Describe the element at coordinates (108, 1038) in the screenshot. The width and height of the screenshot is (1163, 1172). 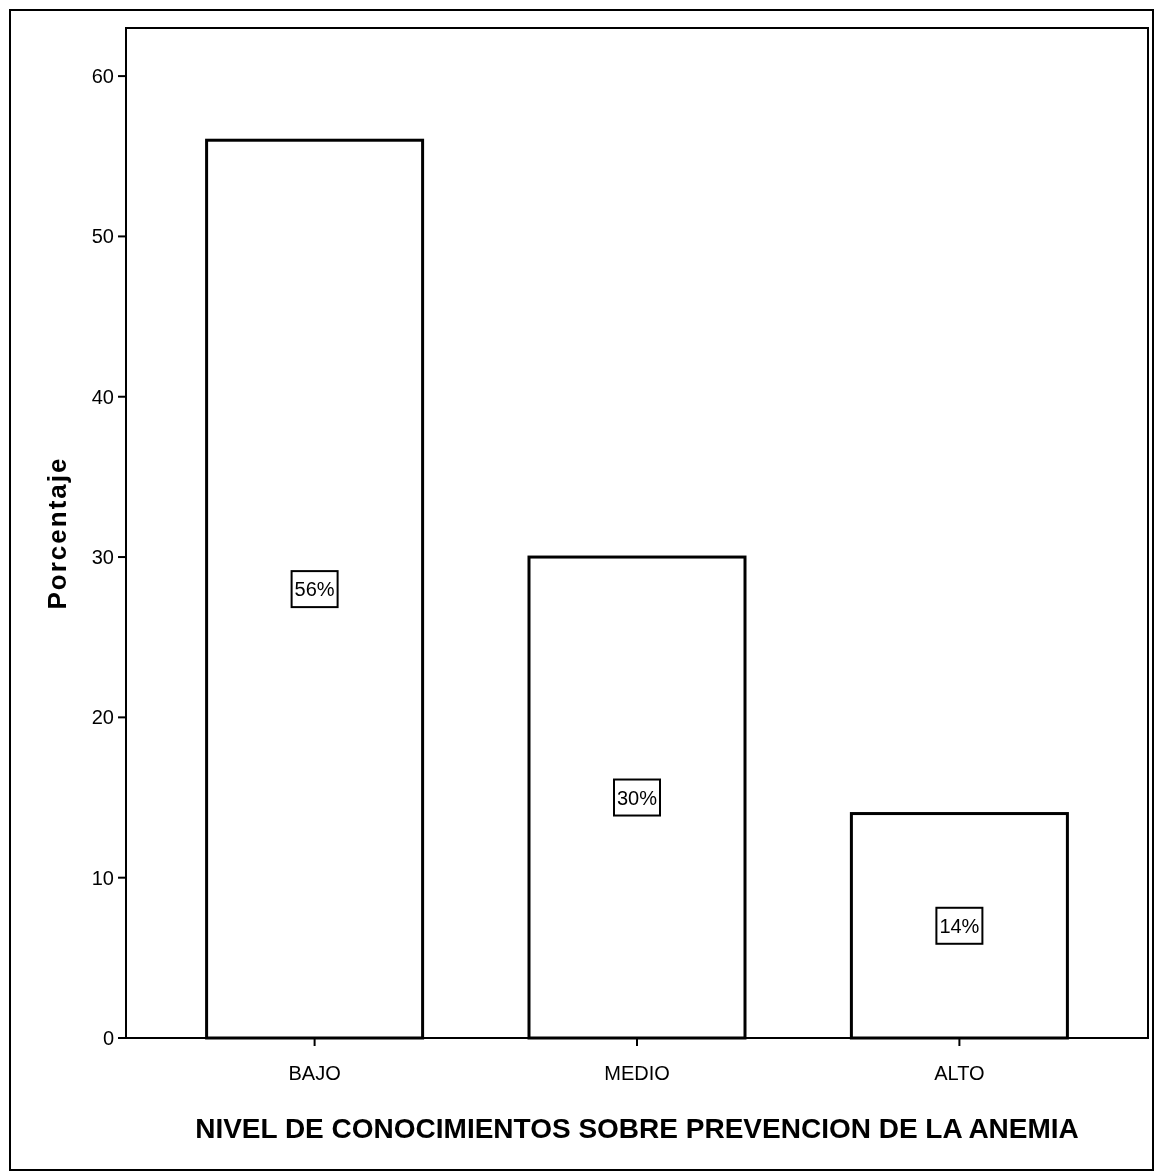
I see `y-tick-label: 0` at that location.